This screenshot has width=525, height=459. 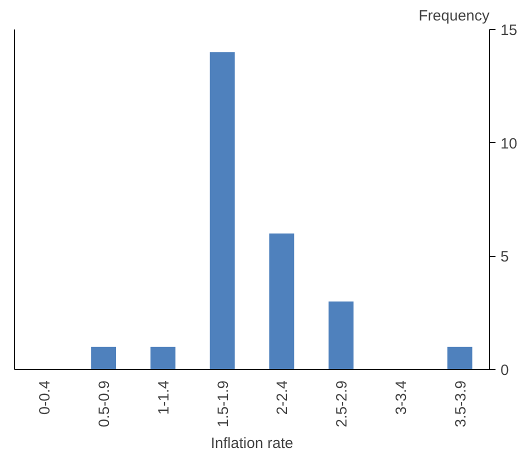 I want to click on x-tick-label: 3-3.4, so click(x=401, y=397).